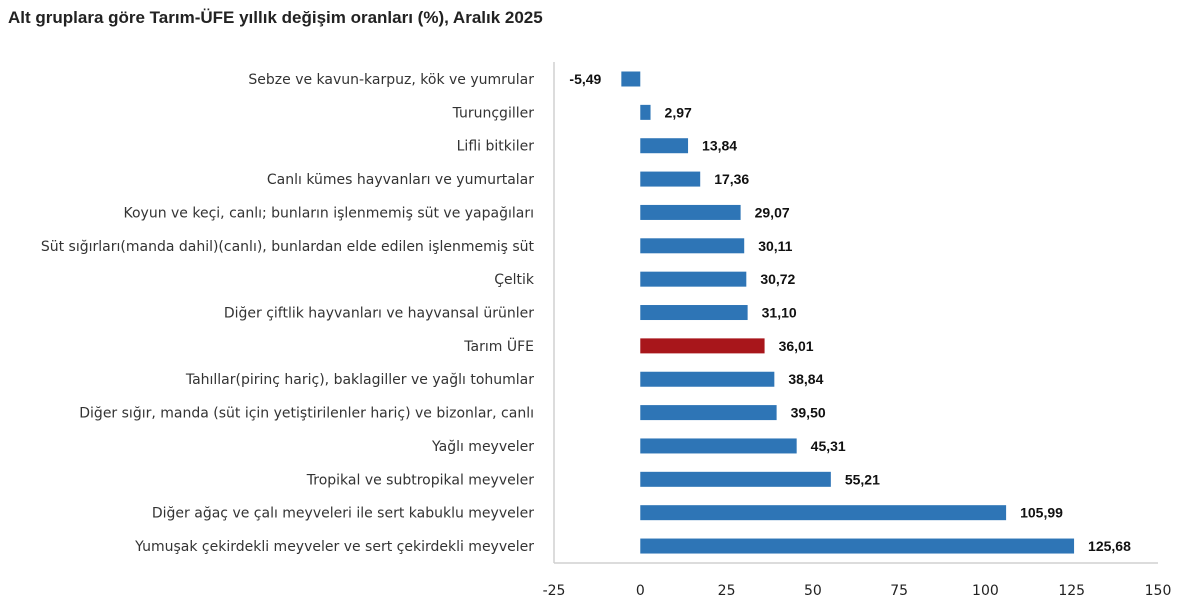 The width and height of the screenshot is (1183, 606). I want to click on data-label: 38,84, so click(805, 379).